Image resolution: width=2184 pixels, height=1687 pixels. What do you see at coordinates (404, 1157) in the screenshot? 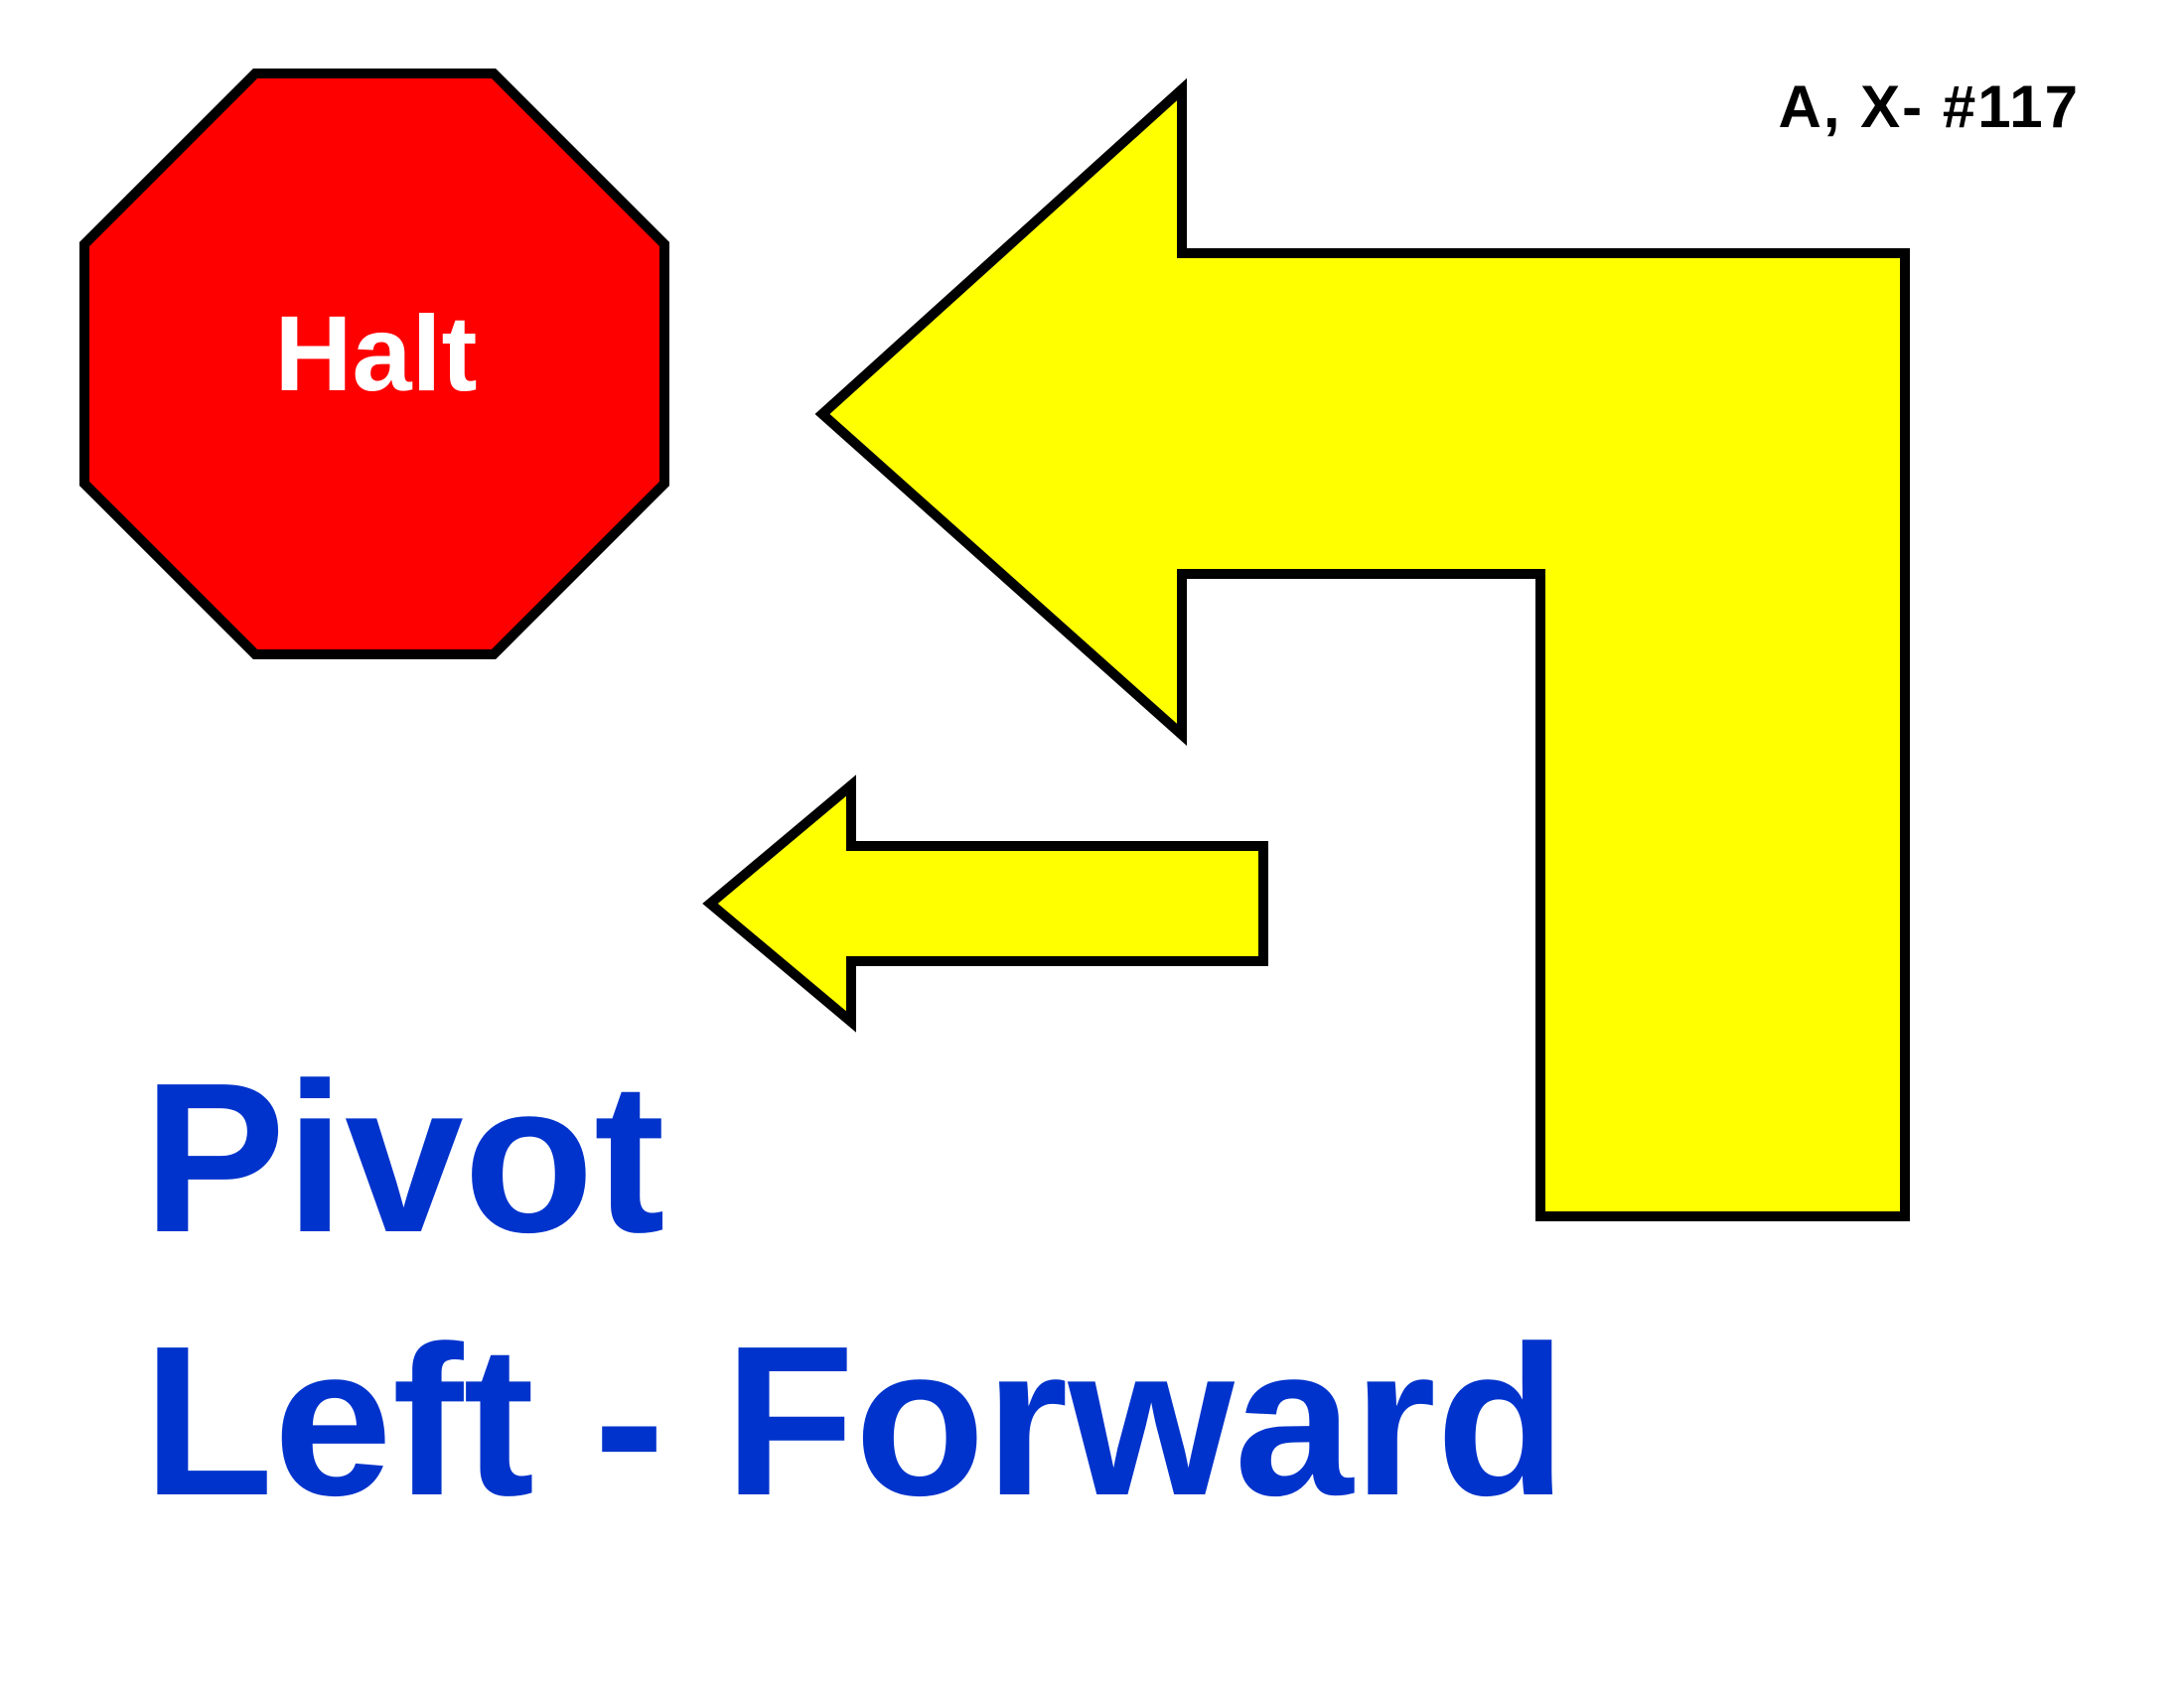
I see `title-line-1: Pivot` at bounding box center [404, 1157].